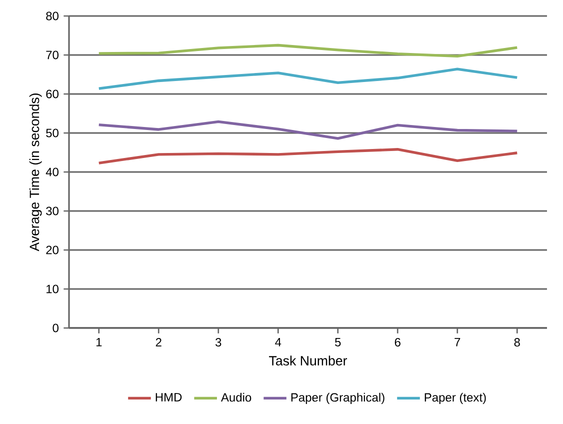 The height and width of the screenshot is (424, 563). What do you see at coordinates (397, 342) in the screenshot?
I see `x-tick-label: 6` at bounding box center [397, 342].